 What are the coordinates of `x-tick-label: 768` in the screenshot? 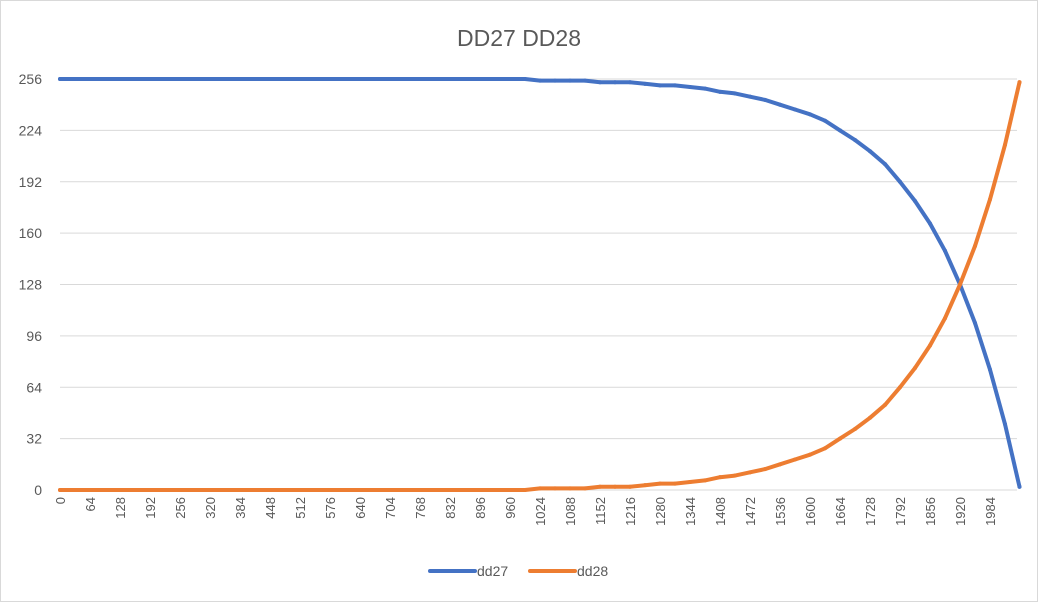 It's located at (420, 508).